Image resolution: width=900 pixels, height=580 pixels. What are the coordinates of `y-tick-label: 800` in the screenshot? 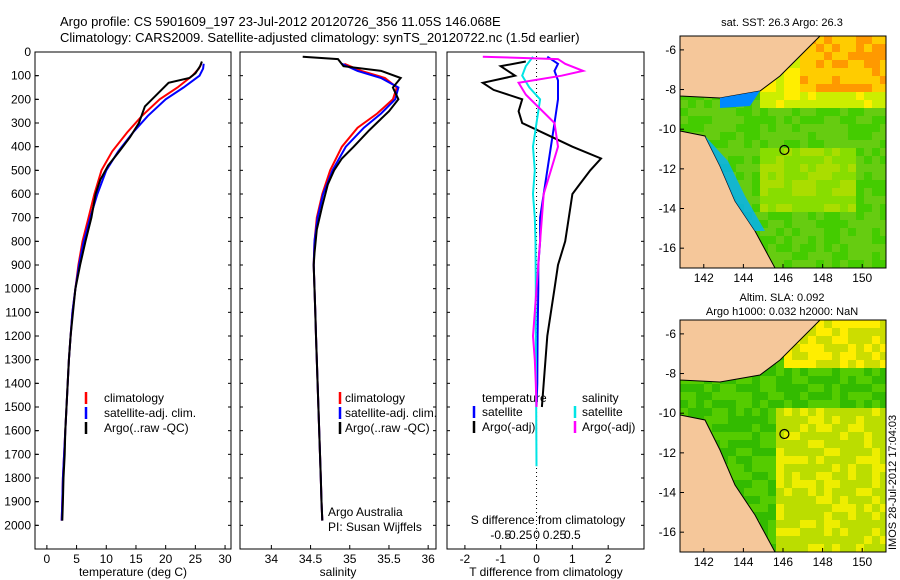 It's located at (21, 241).